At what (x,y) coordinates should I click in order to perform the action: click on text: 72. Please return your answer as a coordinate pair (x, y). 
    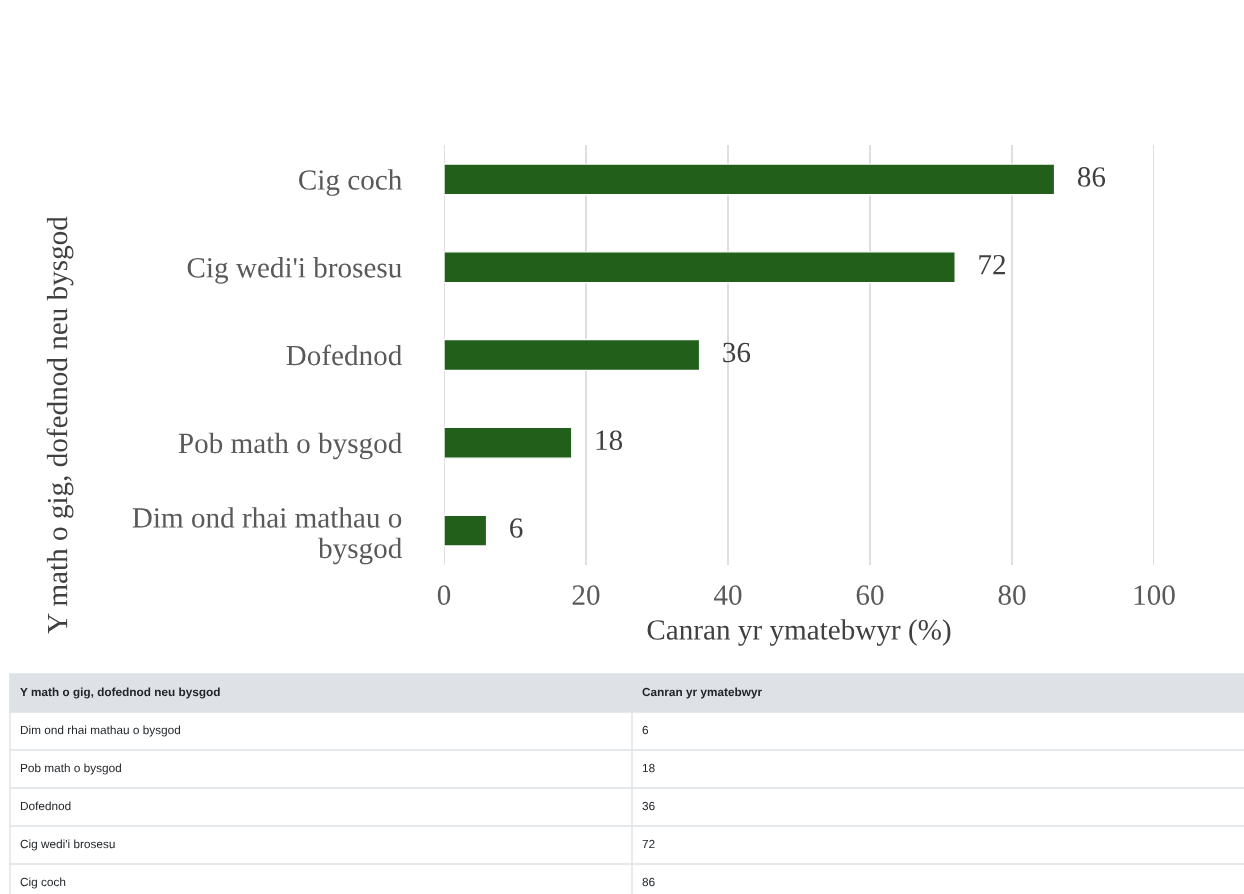
    Looking at the image, I should click on (648, 844).